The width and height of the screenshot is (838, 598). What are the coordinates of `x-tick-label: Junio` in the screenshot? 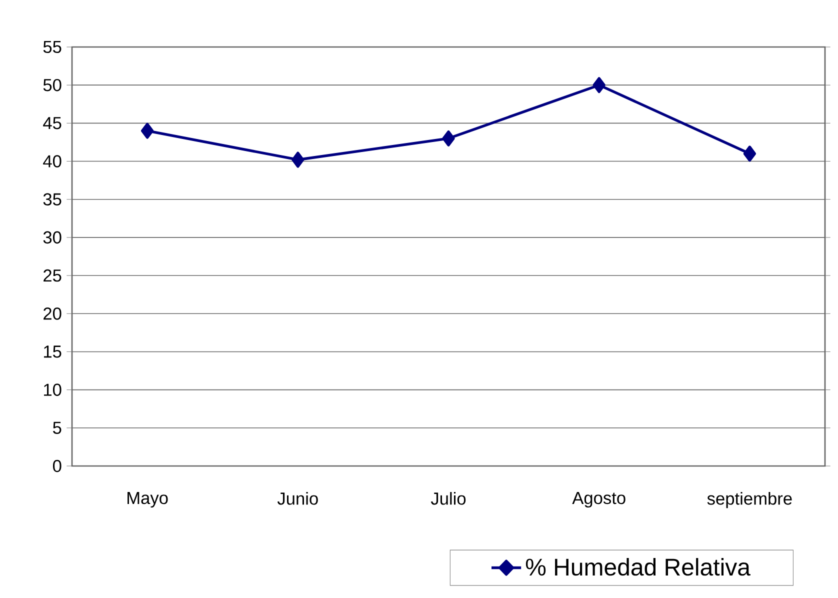 It's located at (297, 498).